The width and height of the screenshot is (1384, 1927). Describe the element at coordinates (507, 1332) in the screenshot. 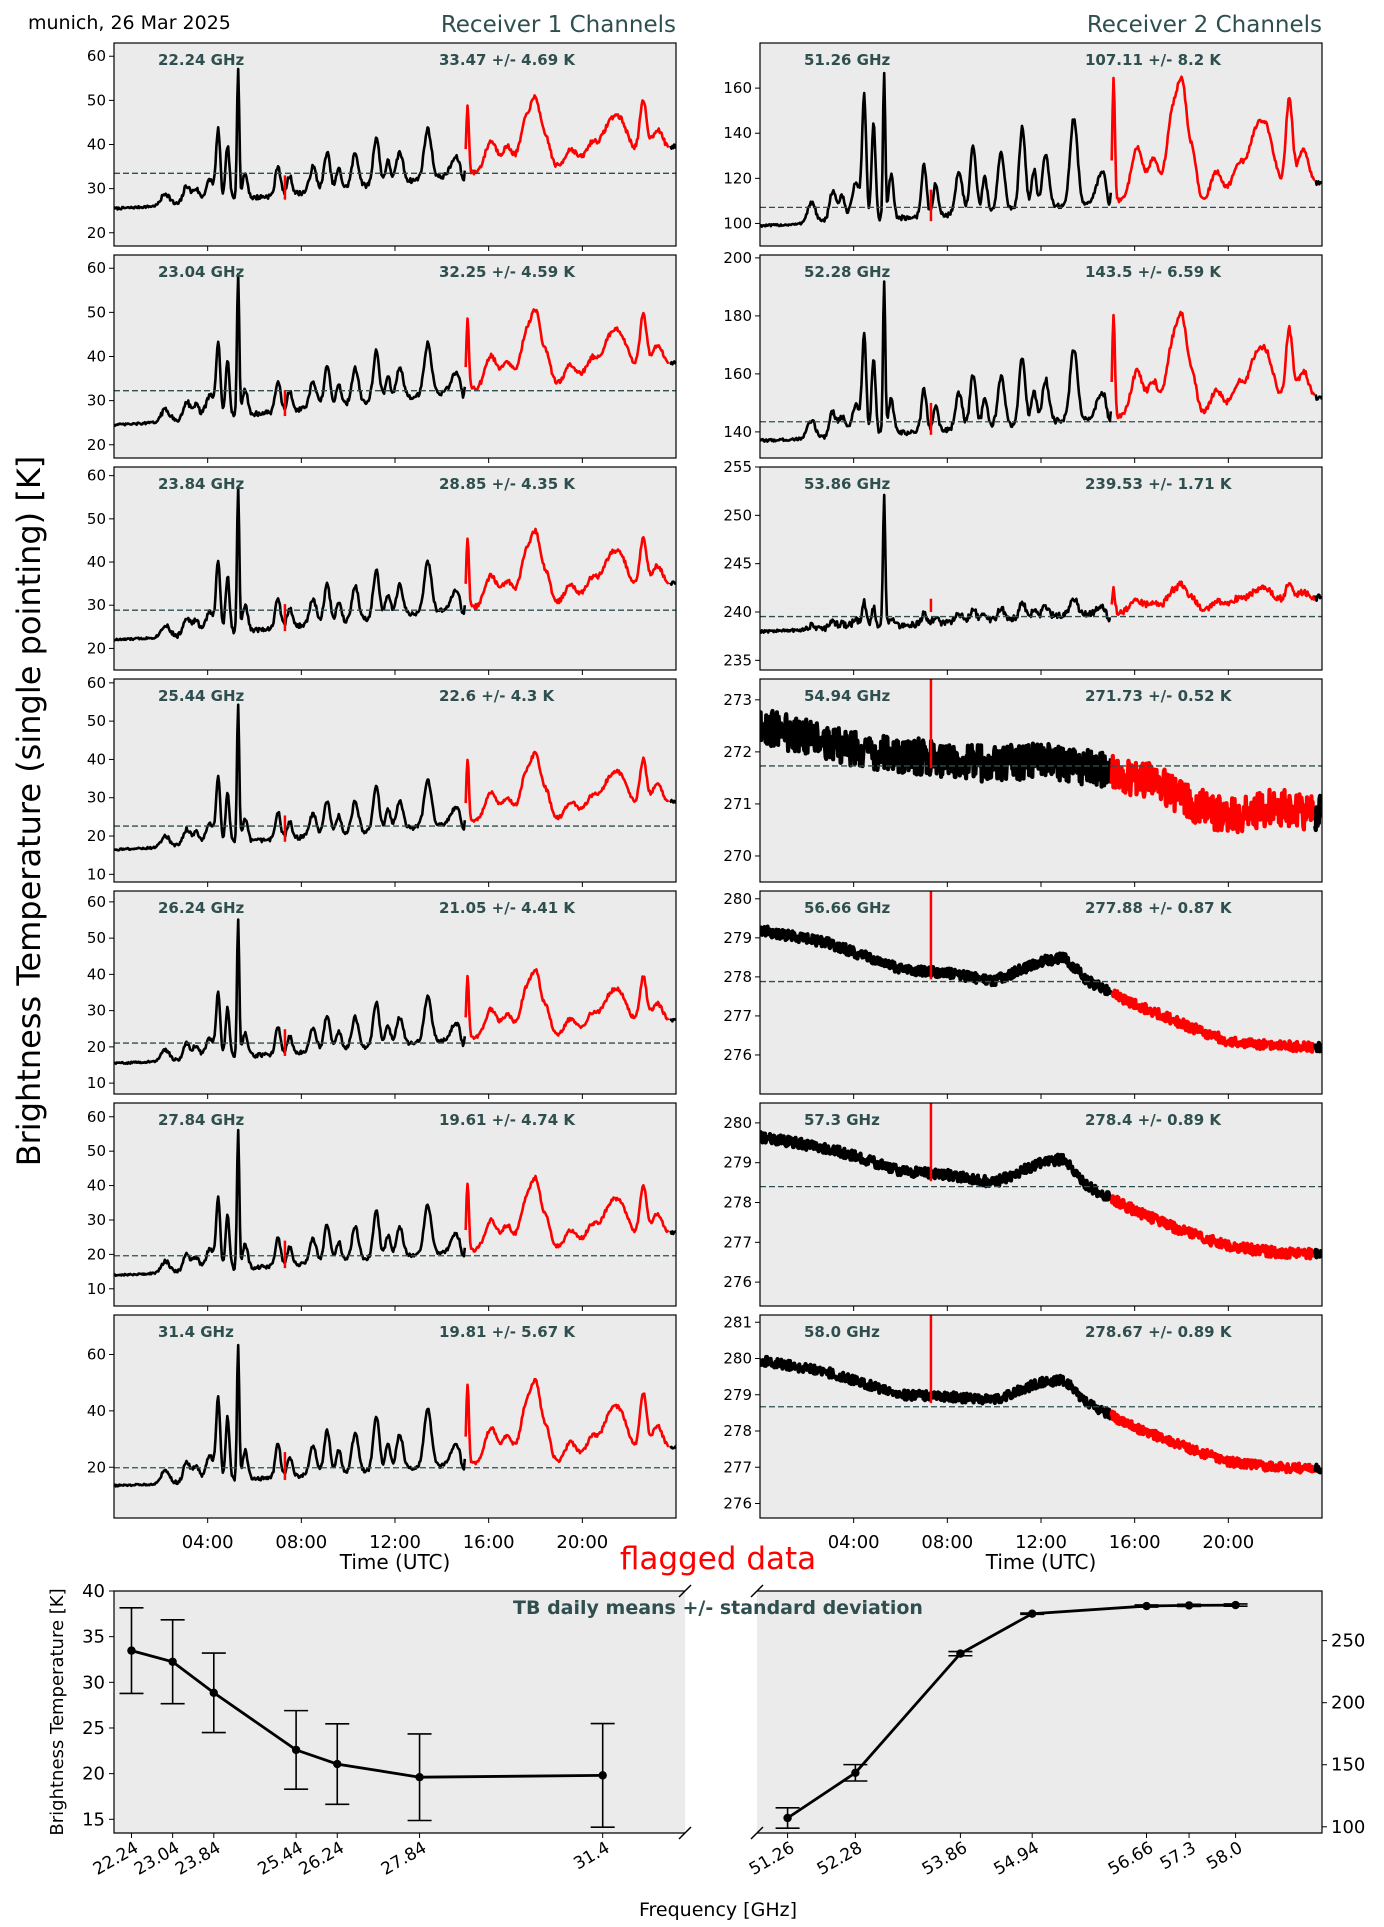

I see `channel-stat-label: 19.81 +/- 5.67 K` at that location.